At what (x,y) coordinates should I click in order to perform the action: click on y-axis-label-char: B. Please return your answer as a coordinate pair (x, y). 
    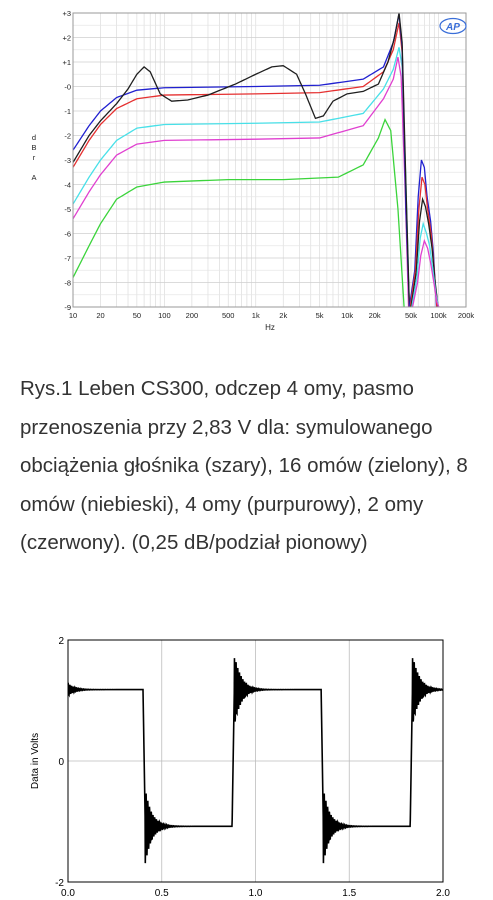
    Looking at the image, I should click on (33, 147).